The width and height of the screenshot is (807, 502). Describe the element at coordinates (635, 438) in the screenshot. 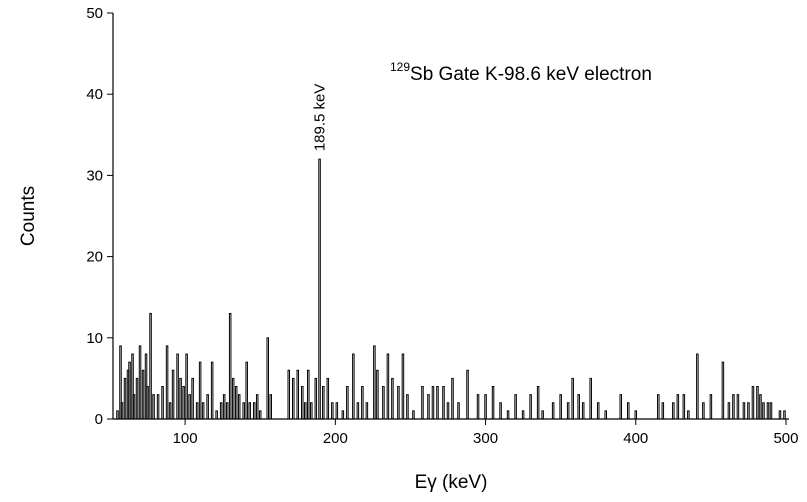

I see `x-tick-label: 400` at that location.